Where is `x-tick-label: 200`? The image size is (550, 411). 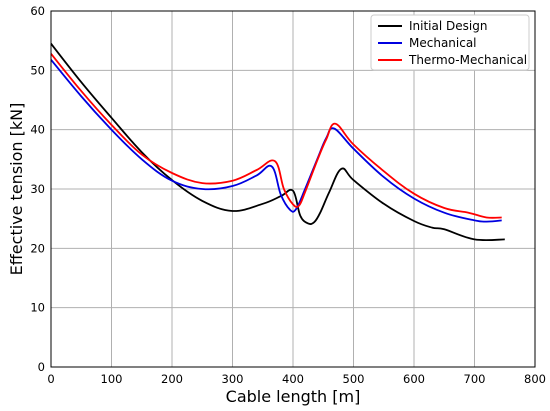 x-tick-label: 200 is located at coordinates (172, 379).